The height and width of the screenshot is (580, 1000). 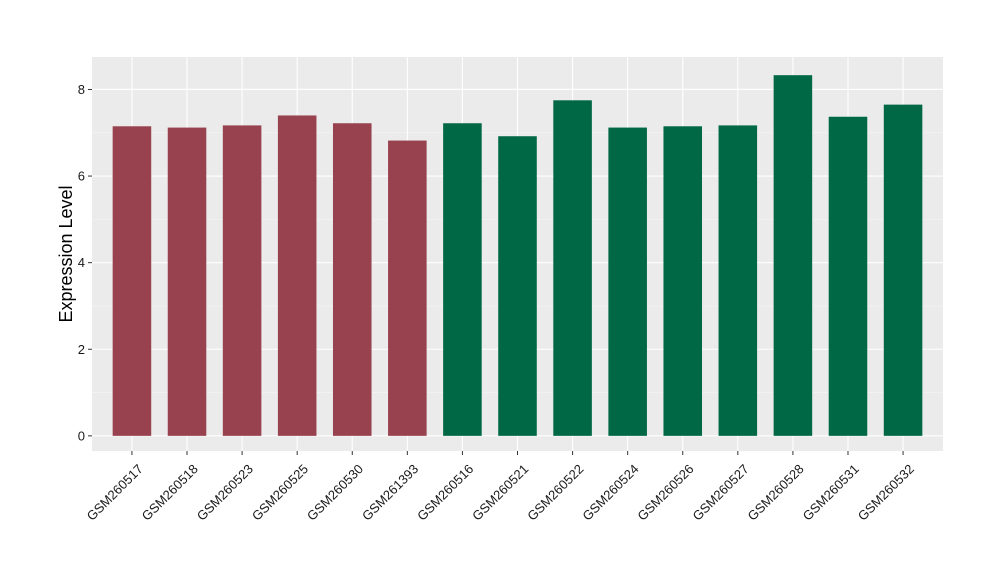 I want to click on x-tick-label: GSM260527, so click(x=721, y=492).